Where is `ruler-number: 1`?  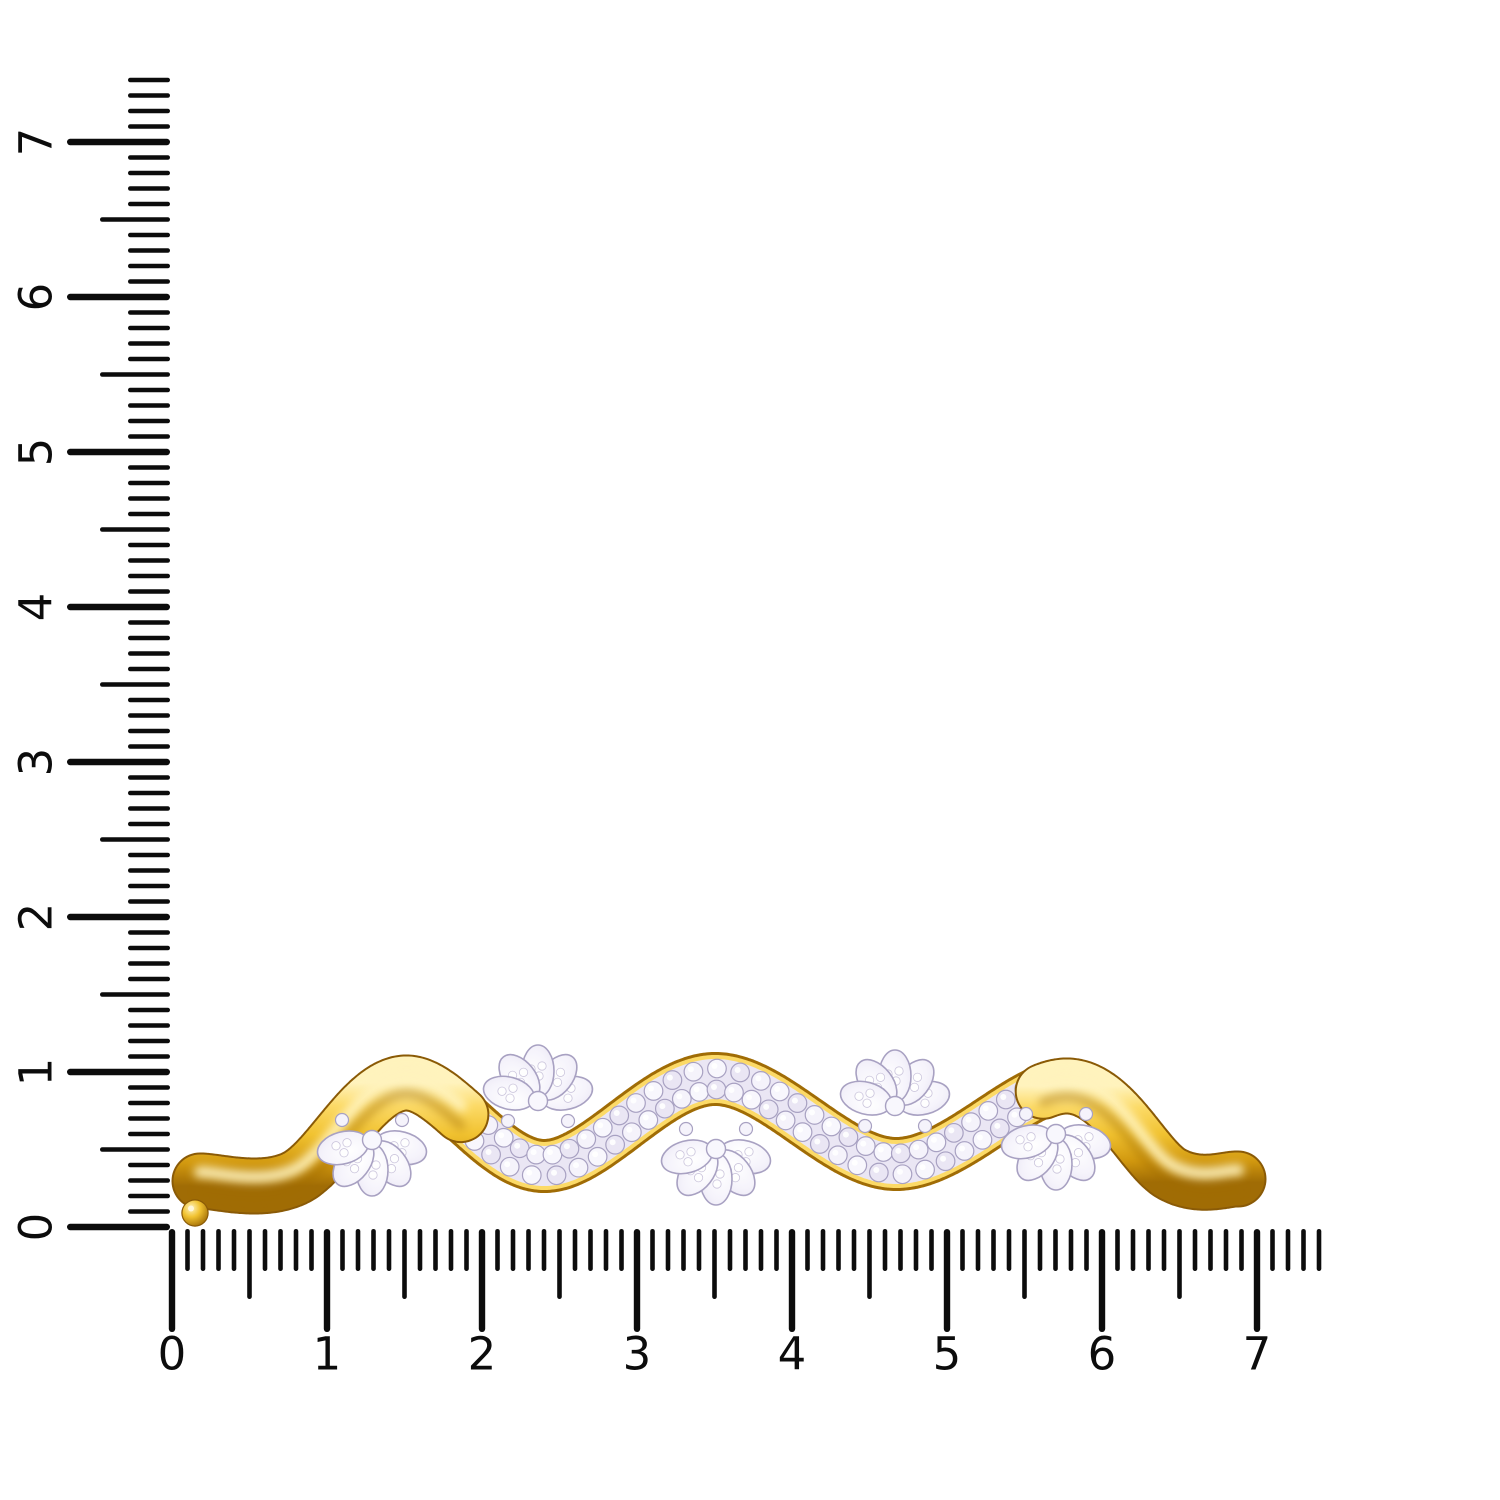 ruler-number: 1 is located at coordinates (36, 1072).